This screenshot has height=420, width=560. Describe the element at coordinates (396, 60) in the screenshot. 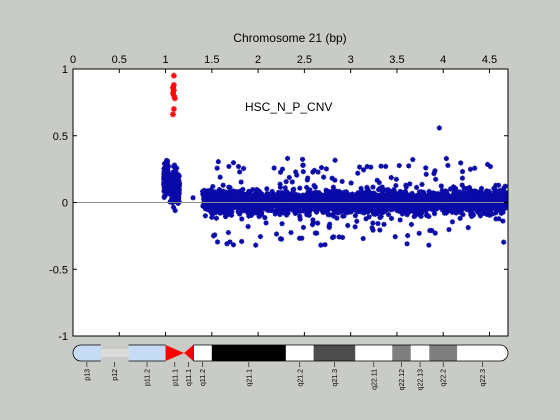

I see `x-tick-label: 3.5` at that location.